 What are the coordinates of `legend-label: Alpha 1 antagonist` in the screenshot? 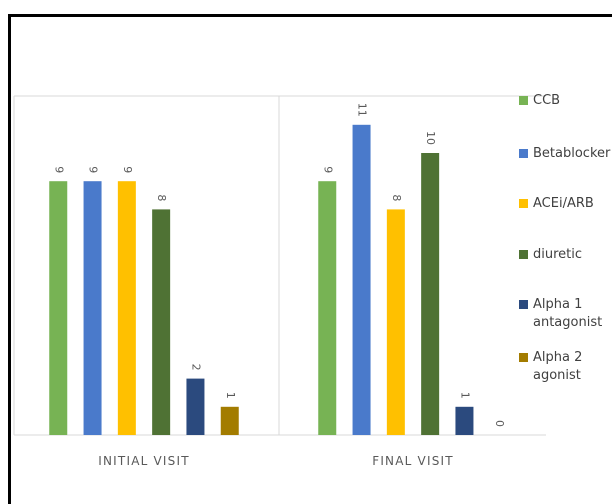 It's located at (568, 313).